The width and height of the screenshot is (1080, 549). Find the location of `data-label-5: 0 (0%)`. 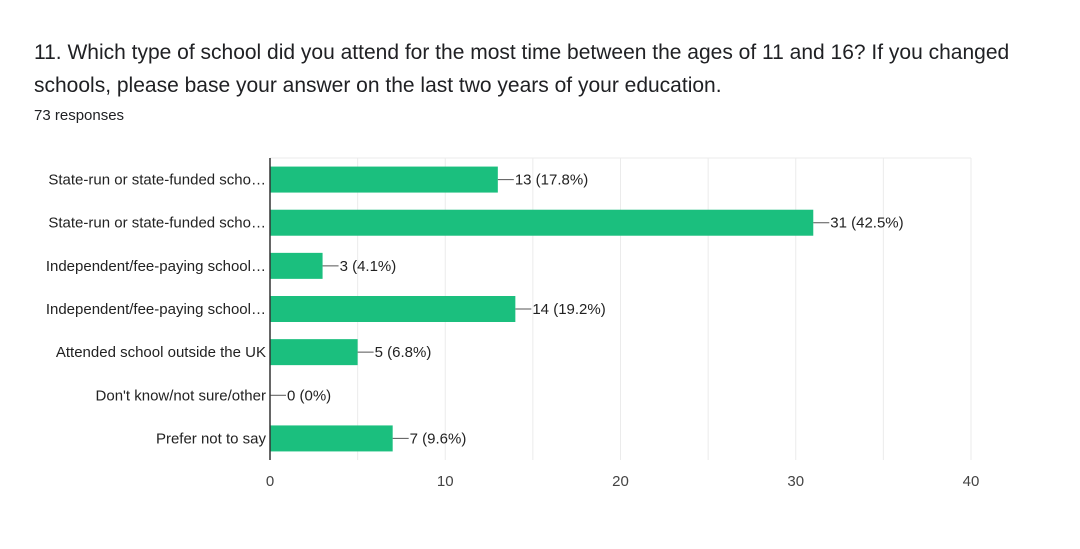

data-label-5: 0 (0%) is located at coordinates (309, 395).